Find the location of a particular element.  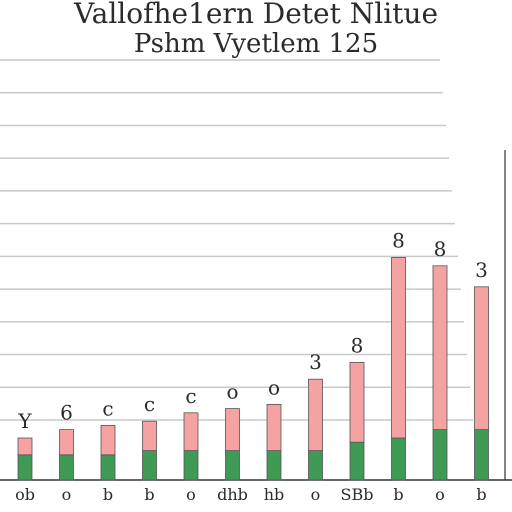

x-tick-label: dhb is located at coordinates (232, 494).